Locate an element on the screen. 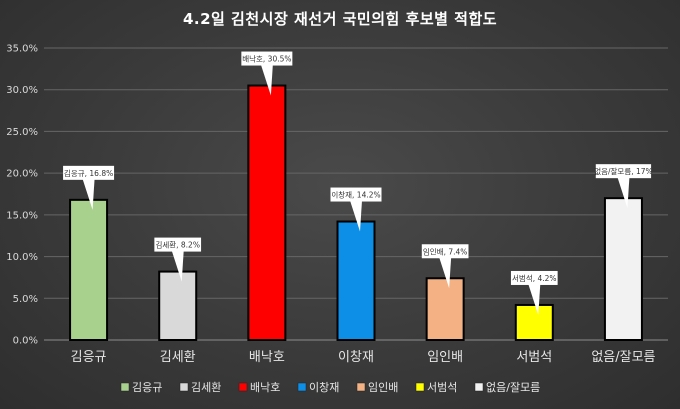  data-label-callout: 임인배, 7.4% is located at coordinates (445, 266).